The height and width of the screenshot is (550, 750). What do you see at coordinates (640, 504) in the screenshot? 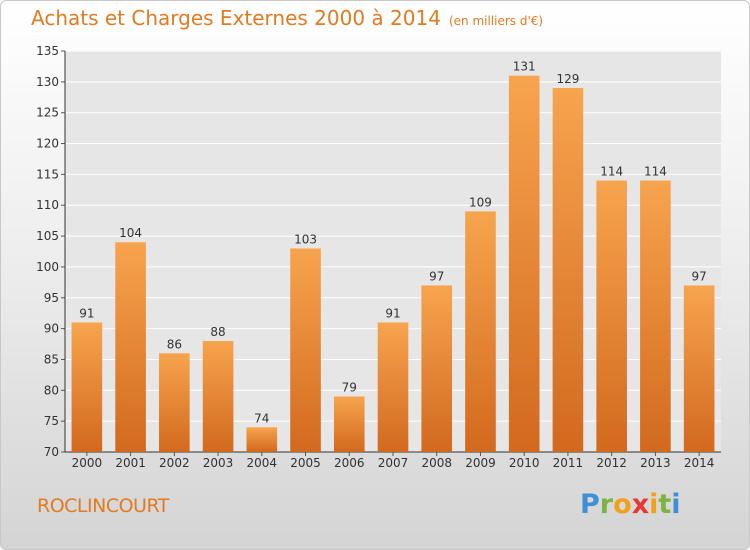
I see `logo-letter: x` at bounding box center [640, 504].